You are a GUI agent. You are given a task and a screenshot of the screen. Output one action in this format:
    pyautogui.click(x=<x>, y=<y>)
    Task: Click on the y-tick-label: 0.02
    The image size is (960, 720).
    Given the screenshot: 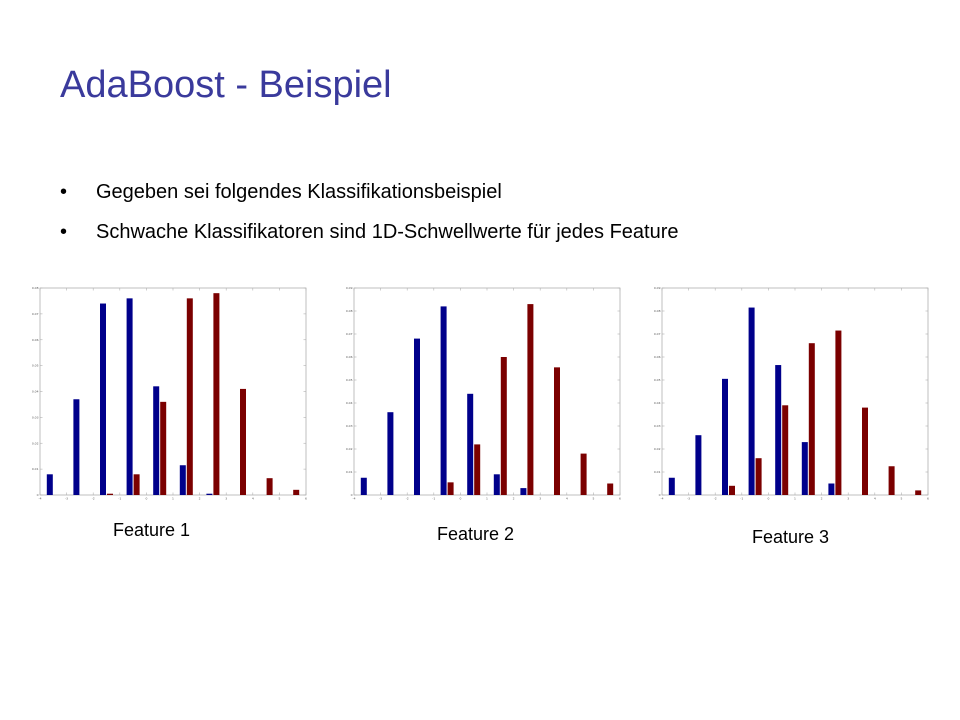 What is the action you would take?
    pyautogui.click(x=35, y=443)
    